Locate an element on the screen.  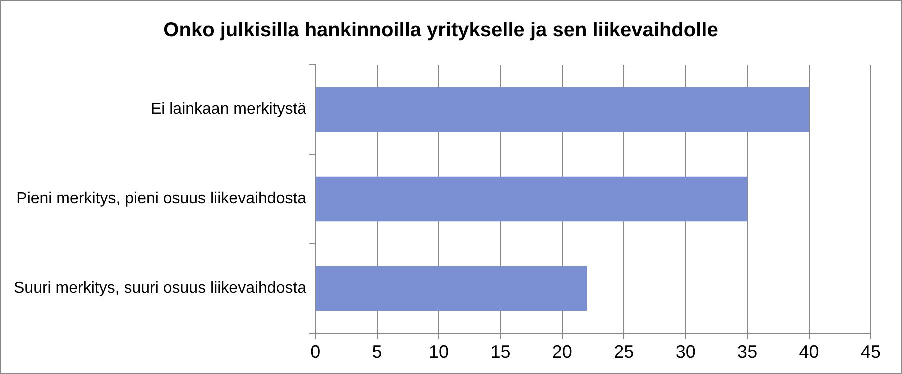
x-tick-label: 30 is located at coordinates (686, 352).